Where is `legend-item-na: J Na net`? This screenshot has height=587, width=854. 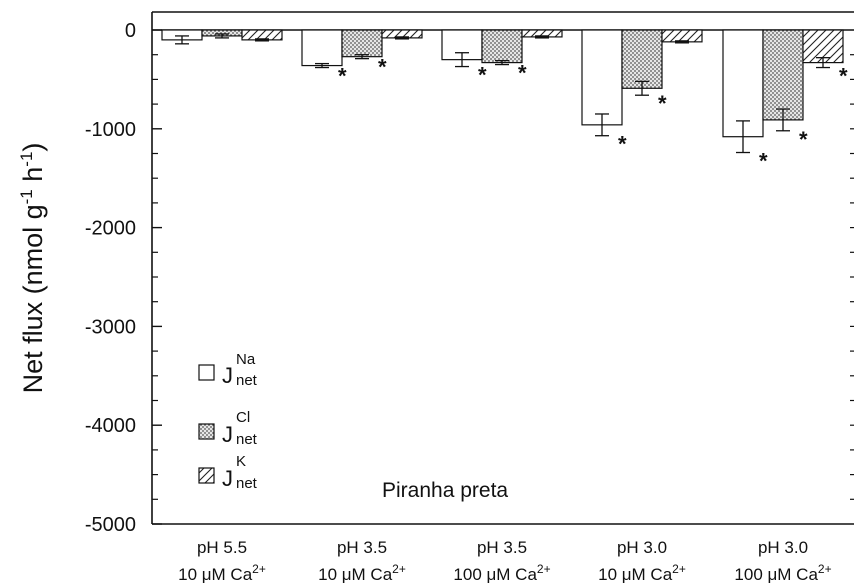
legend-item-na: J Na net is located at coordinates (228, 370).